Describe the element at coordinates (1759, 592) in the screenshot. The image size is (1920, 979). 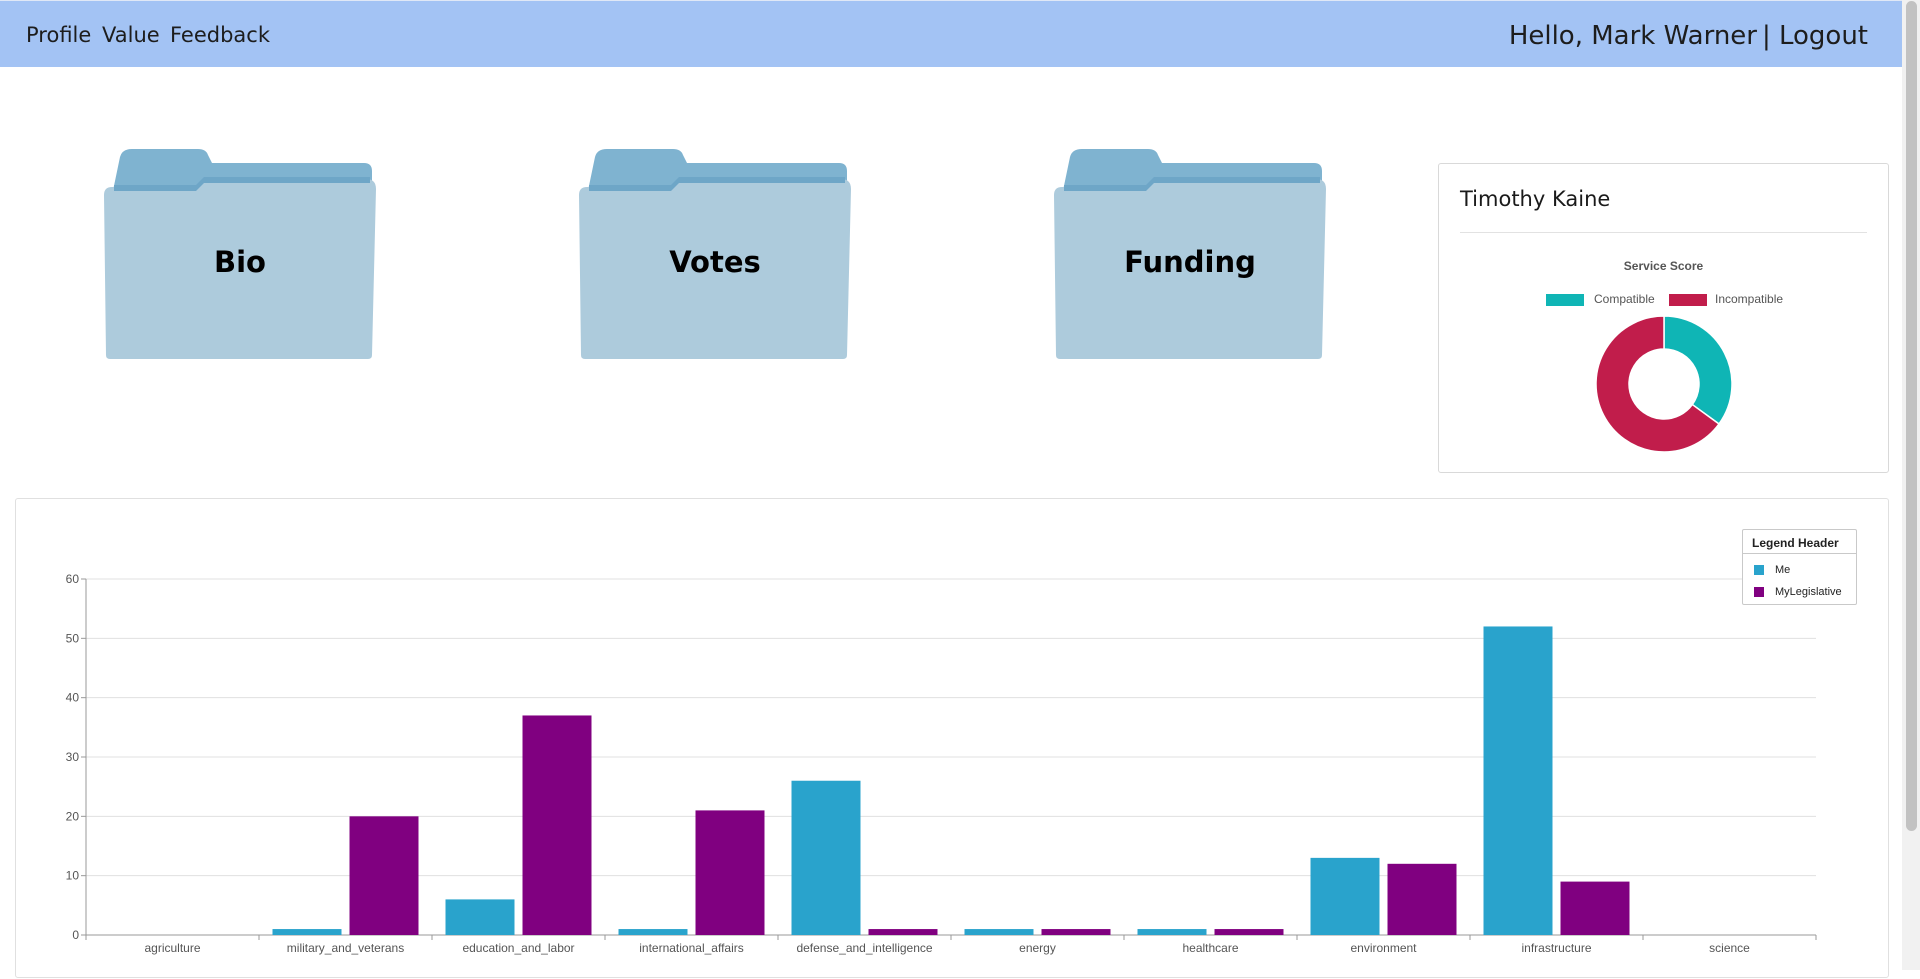
I see `legend-swatch-mylegislative` at that location.